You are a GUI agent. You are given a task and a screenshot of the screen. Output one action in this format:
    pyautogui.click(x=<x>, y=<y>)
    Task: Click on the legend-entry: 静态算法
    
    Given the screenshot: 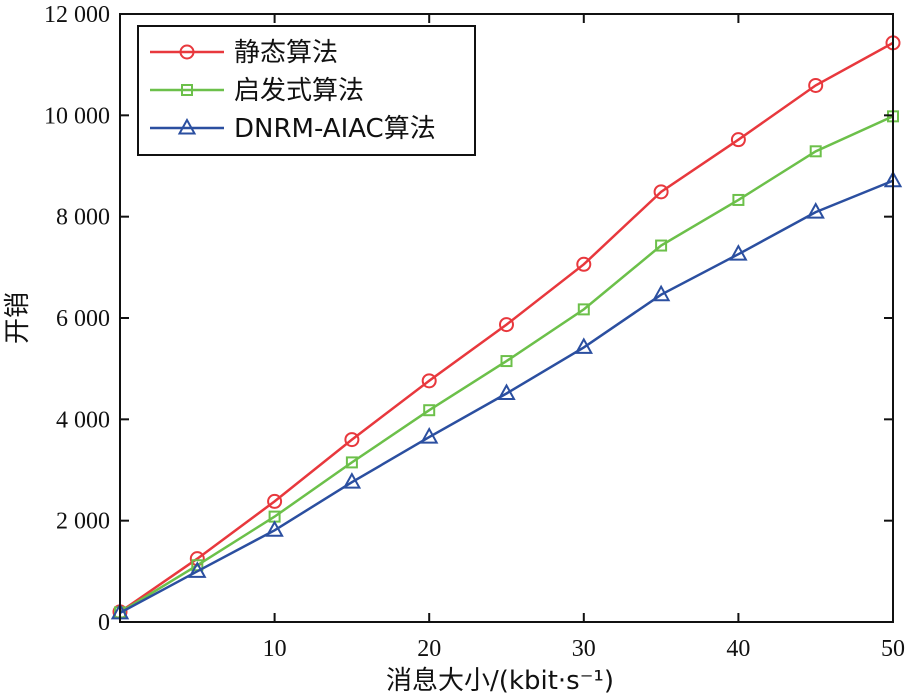 What is the action you would take?
    pyautogui.click(x=244, y=53)
    